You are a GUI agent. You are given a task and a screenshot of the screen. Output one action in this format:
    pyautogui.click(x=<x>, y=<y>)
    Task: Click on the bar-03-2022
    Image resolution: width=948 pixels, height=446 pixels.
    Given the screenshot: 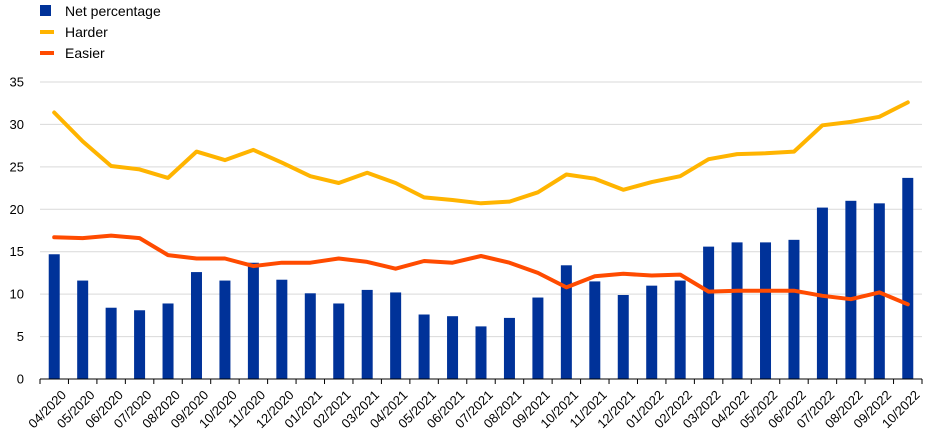 What is the action you would take?
    pyautogui.click(x=709, y=312)
    